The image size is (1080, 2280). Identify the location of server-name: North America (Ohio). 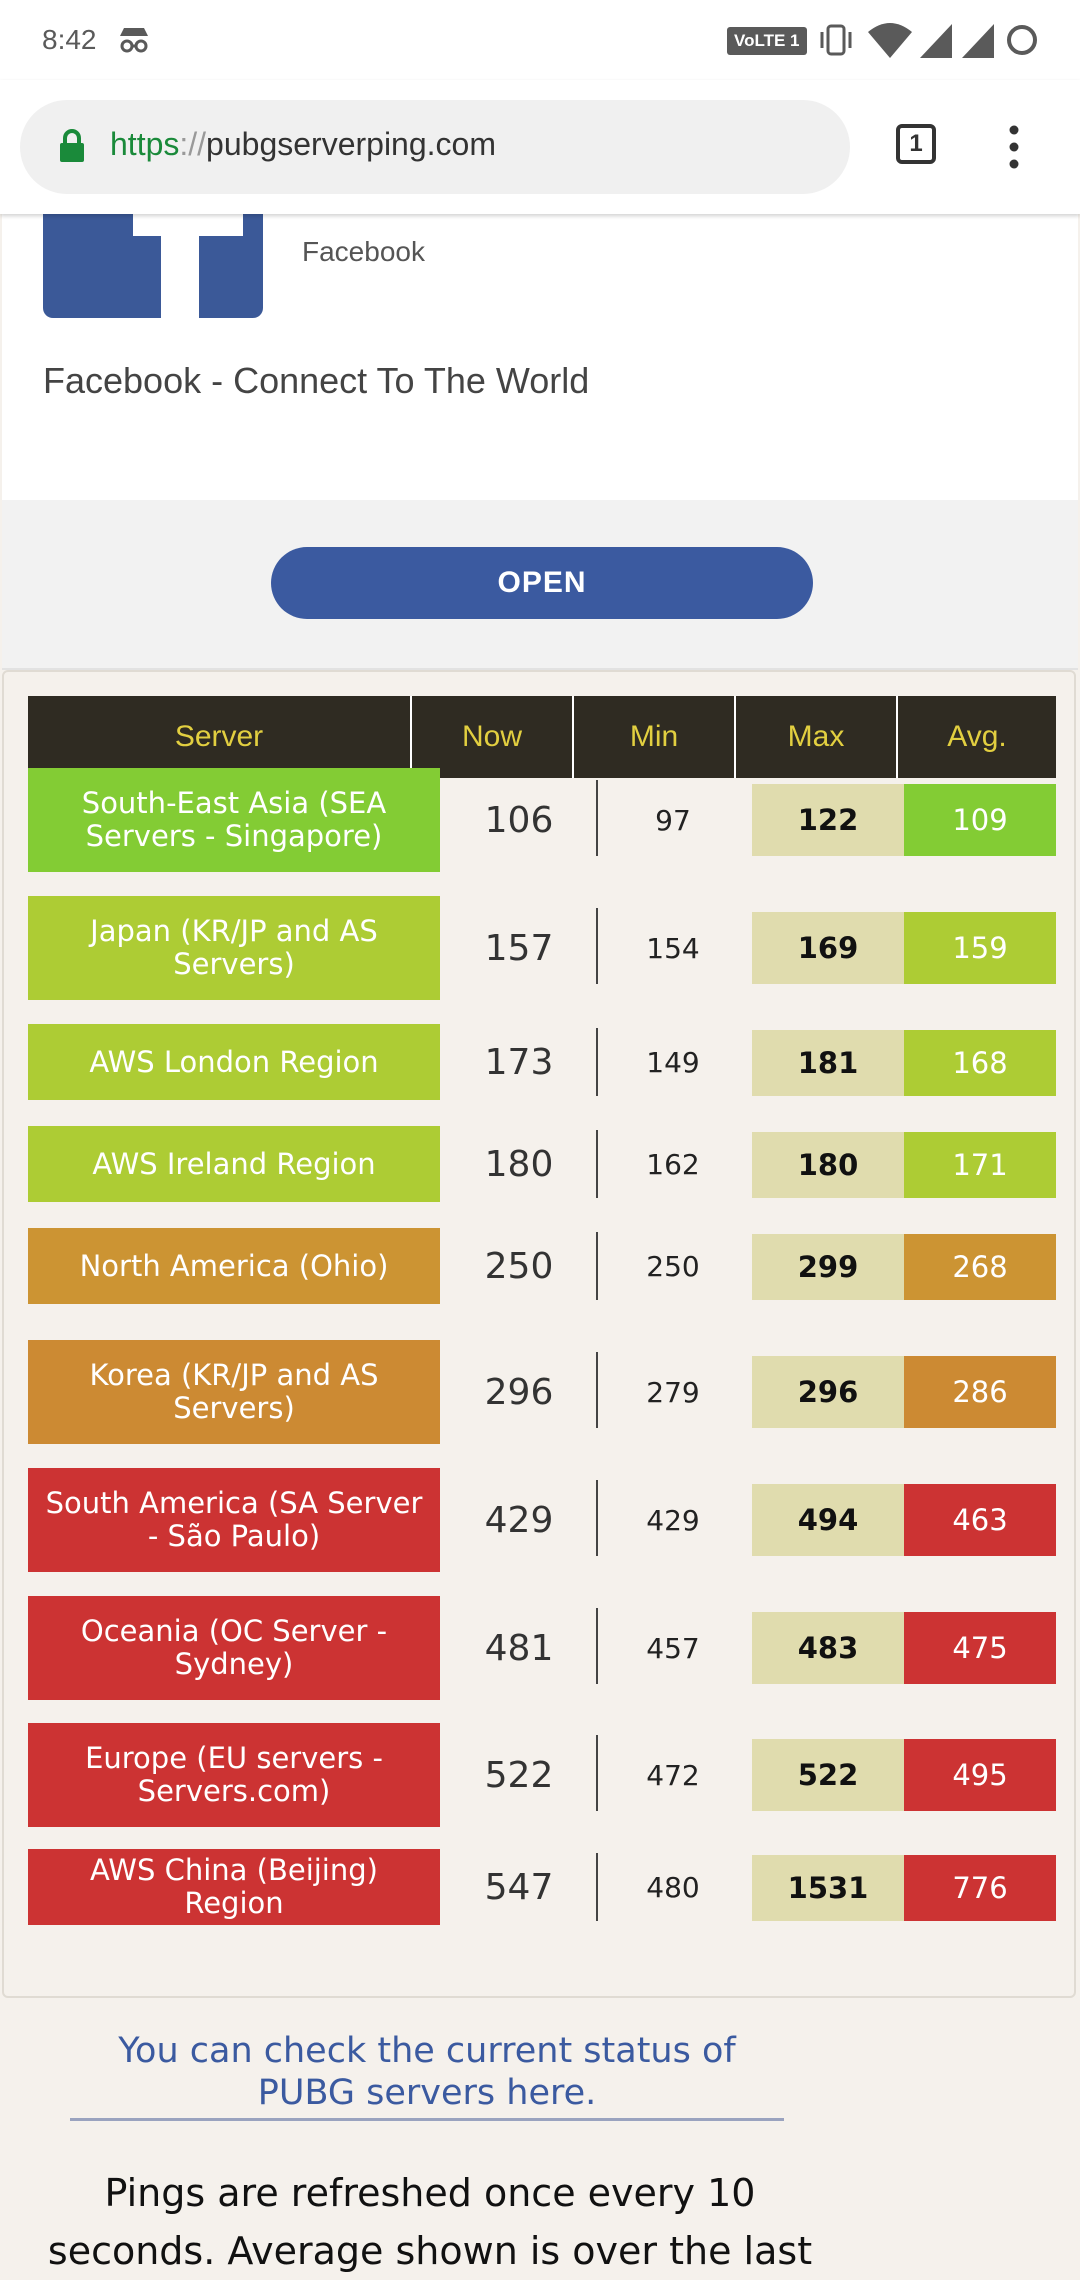
(234, 1266).